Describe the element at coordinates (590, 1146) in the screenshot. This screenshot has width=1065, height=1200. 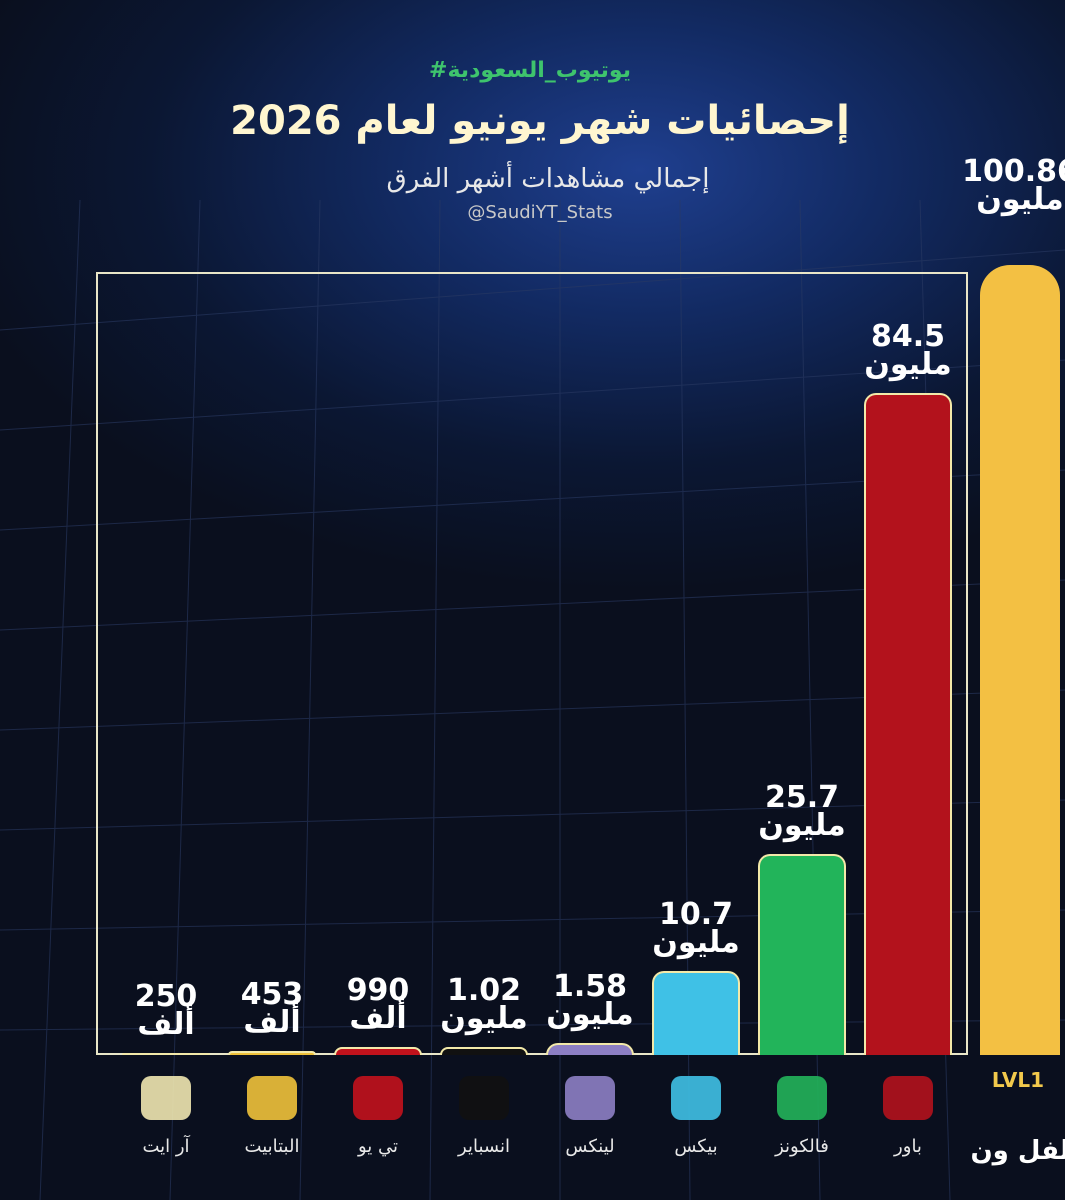
I see `team-name: لينكس` at that location.